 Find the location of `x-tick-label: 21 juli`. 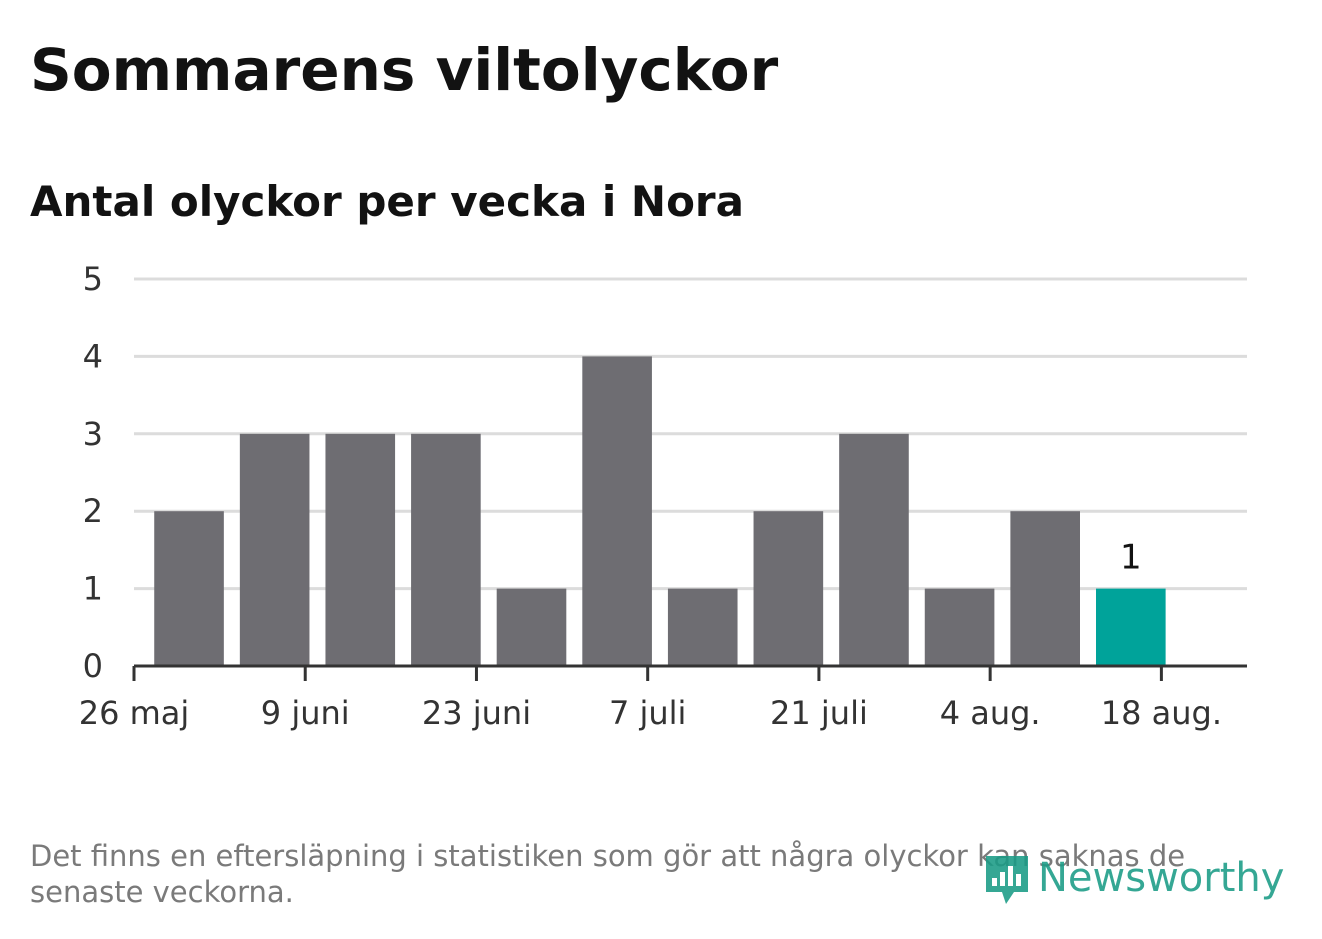

x-tick-label: 21 juli is located at coordinates (819, 713).